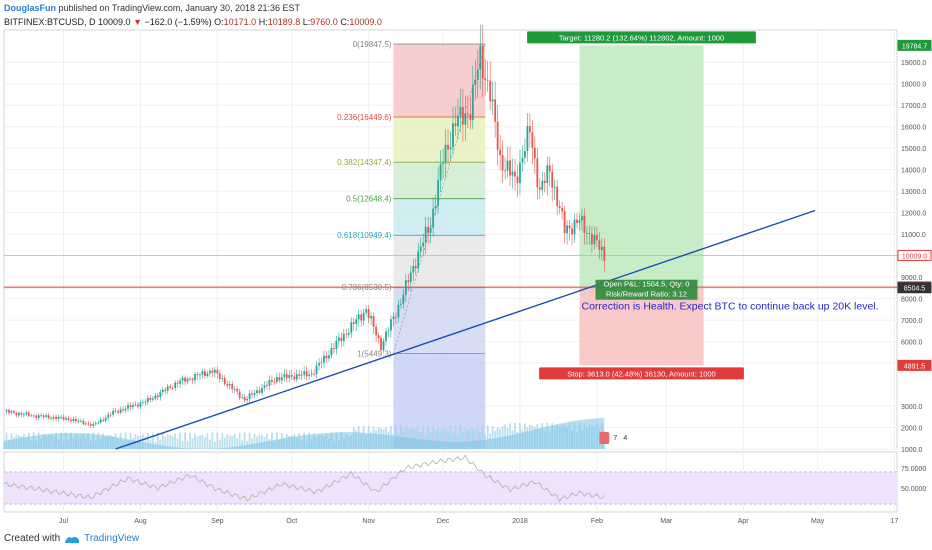 The height and width of the screenshot is (550, 932). I want to click on footer: Created with TradingView, so click(71, 538).